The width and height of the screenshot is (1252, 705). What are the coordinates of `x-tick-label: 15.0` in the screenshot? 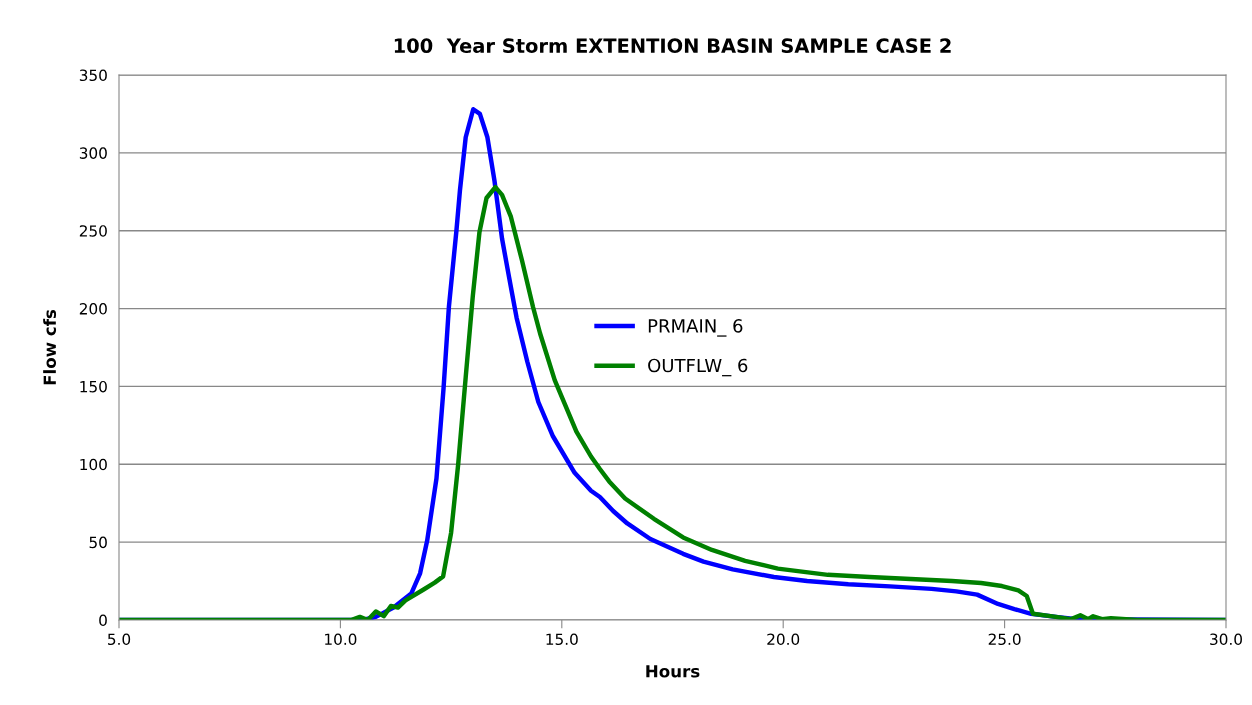 It's located at (562, 639).